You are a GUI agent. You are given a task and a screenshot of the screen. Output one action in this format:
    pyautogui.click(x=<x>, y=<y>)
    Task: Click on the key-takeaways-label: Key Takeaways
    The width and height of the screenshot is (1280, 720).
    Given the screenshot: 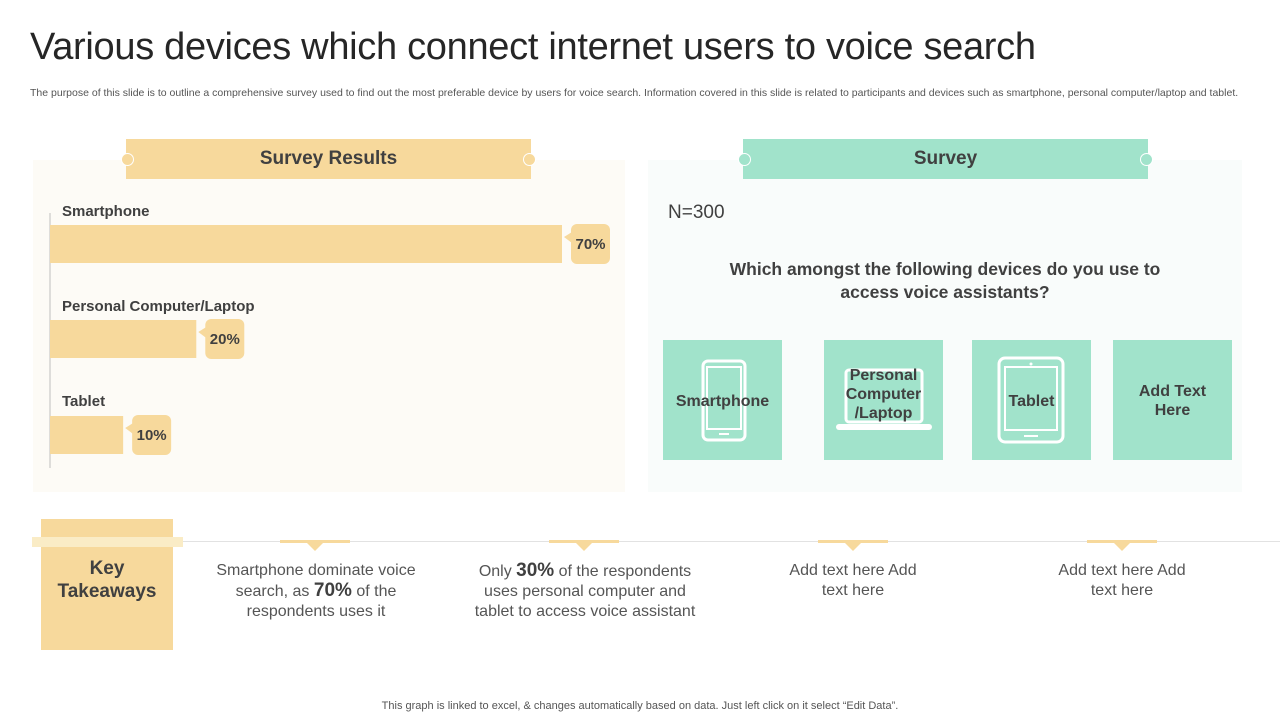 What is the action you would take?
    pyautogui.click(x=107, y=580)
    